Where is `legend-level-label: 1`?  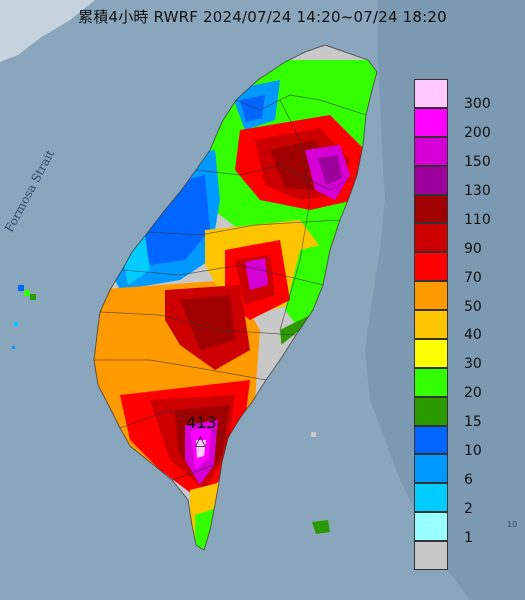
legend-level-label: 1 is located at coordinates (468, 537).